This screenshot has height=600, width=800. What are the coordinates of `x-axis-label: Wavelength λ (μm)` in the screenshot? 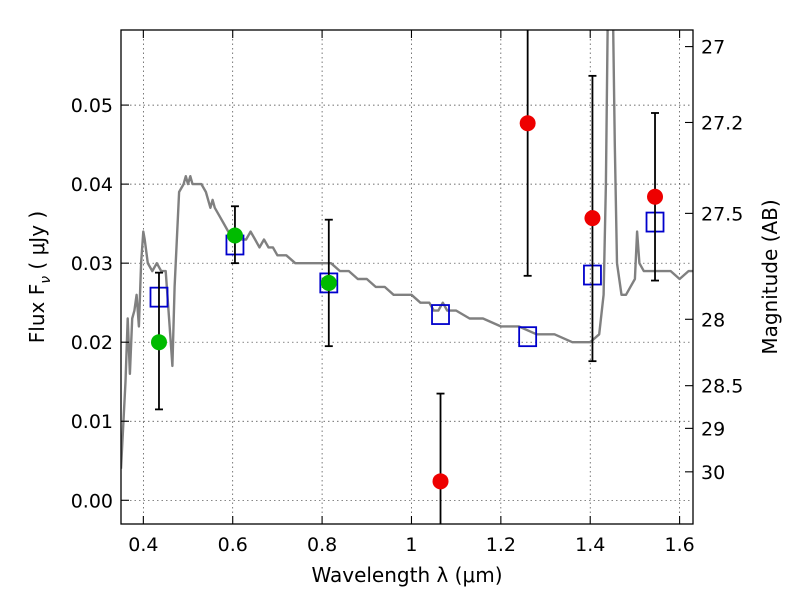 It's located at (406, 575).